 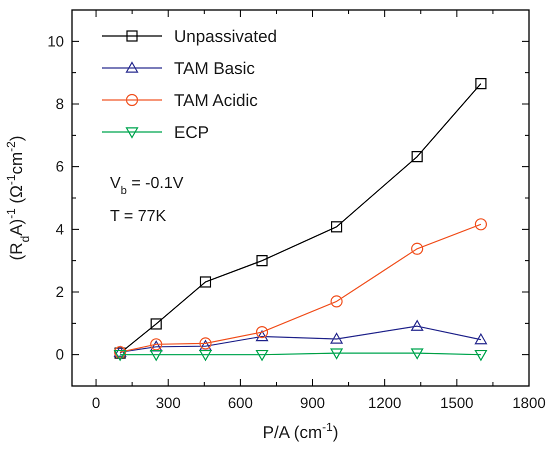 What do you see at coordinates (226, 36) in the screenshot?
I see `legend-label: Unpassivated` at bounding box center [226, 36].